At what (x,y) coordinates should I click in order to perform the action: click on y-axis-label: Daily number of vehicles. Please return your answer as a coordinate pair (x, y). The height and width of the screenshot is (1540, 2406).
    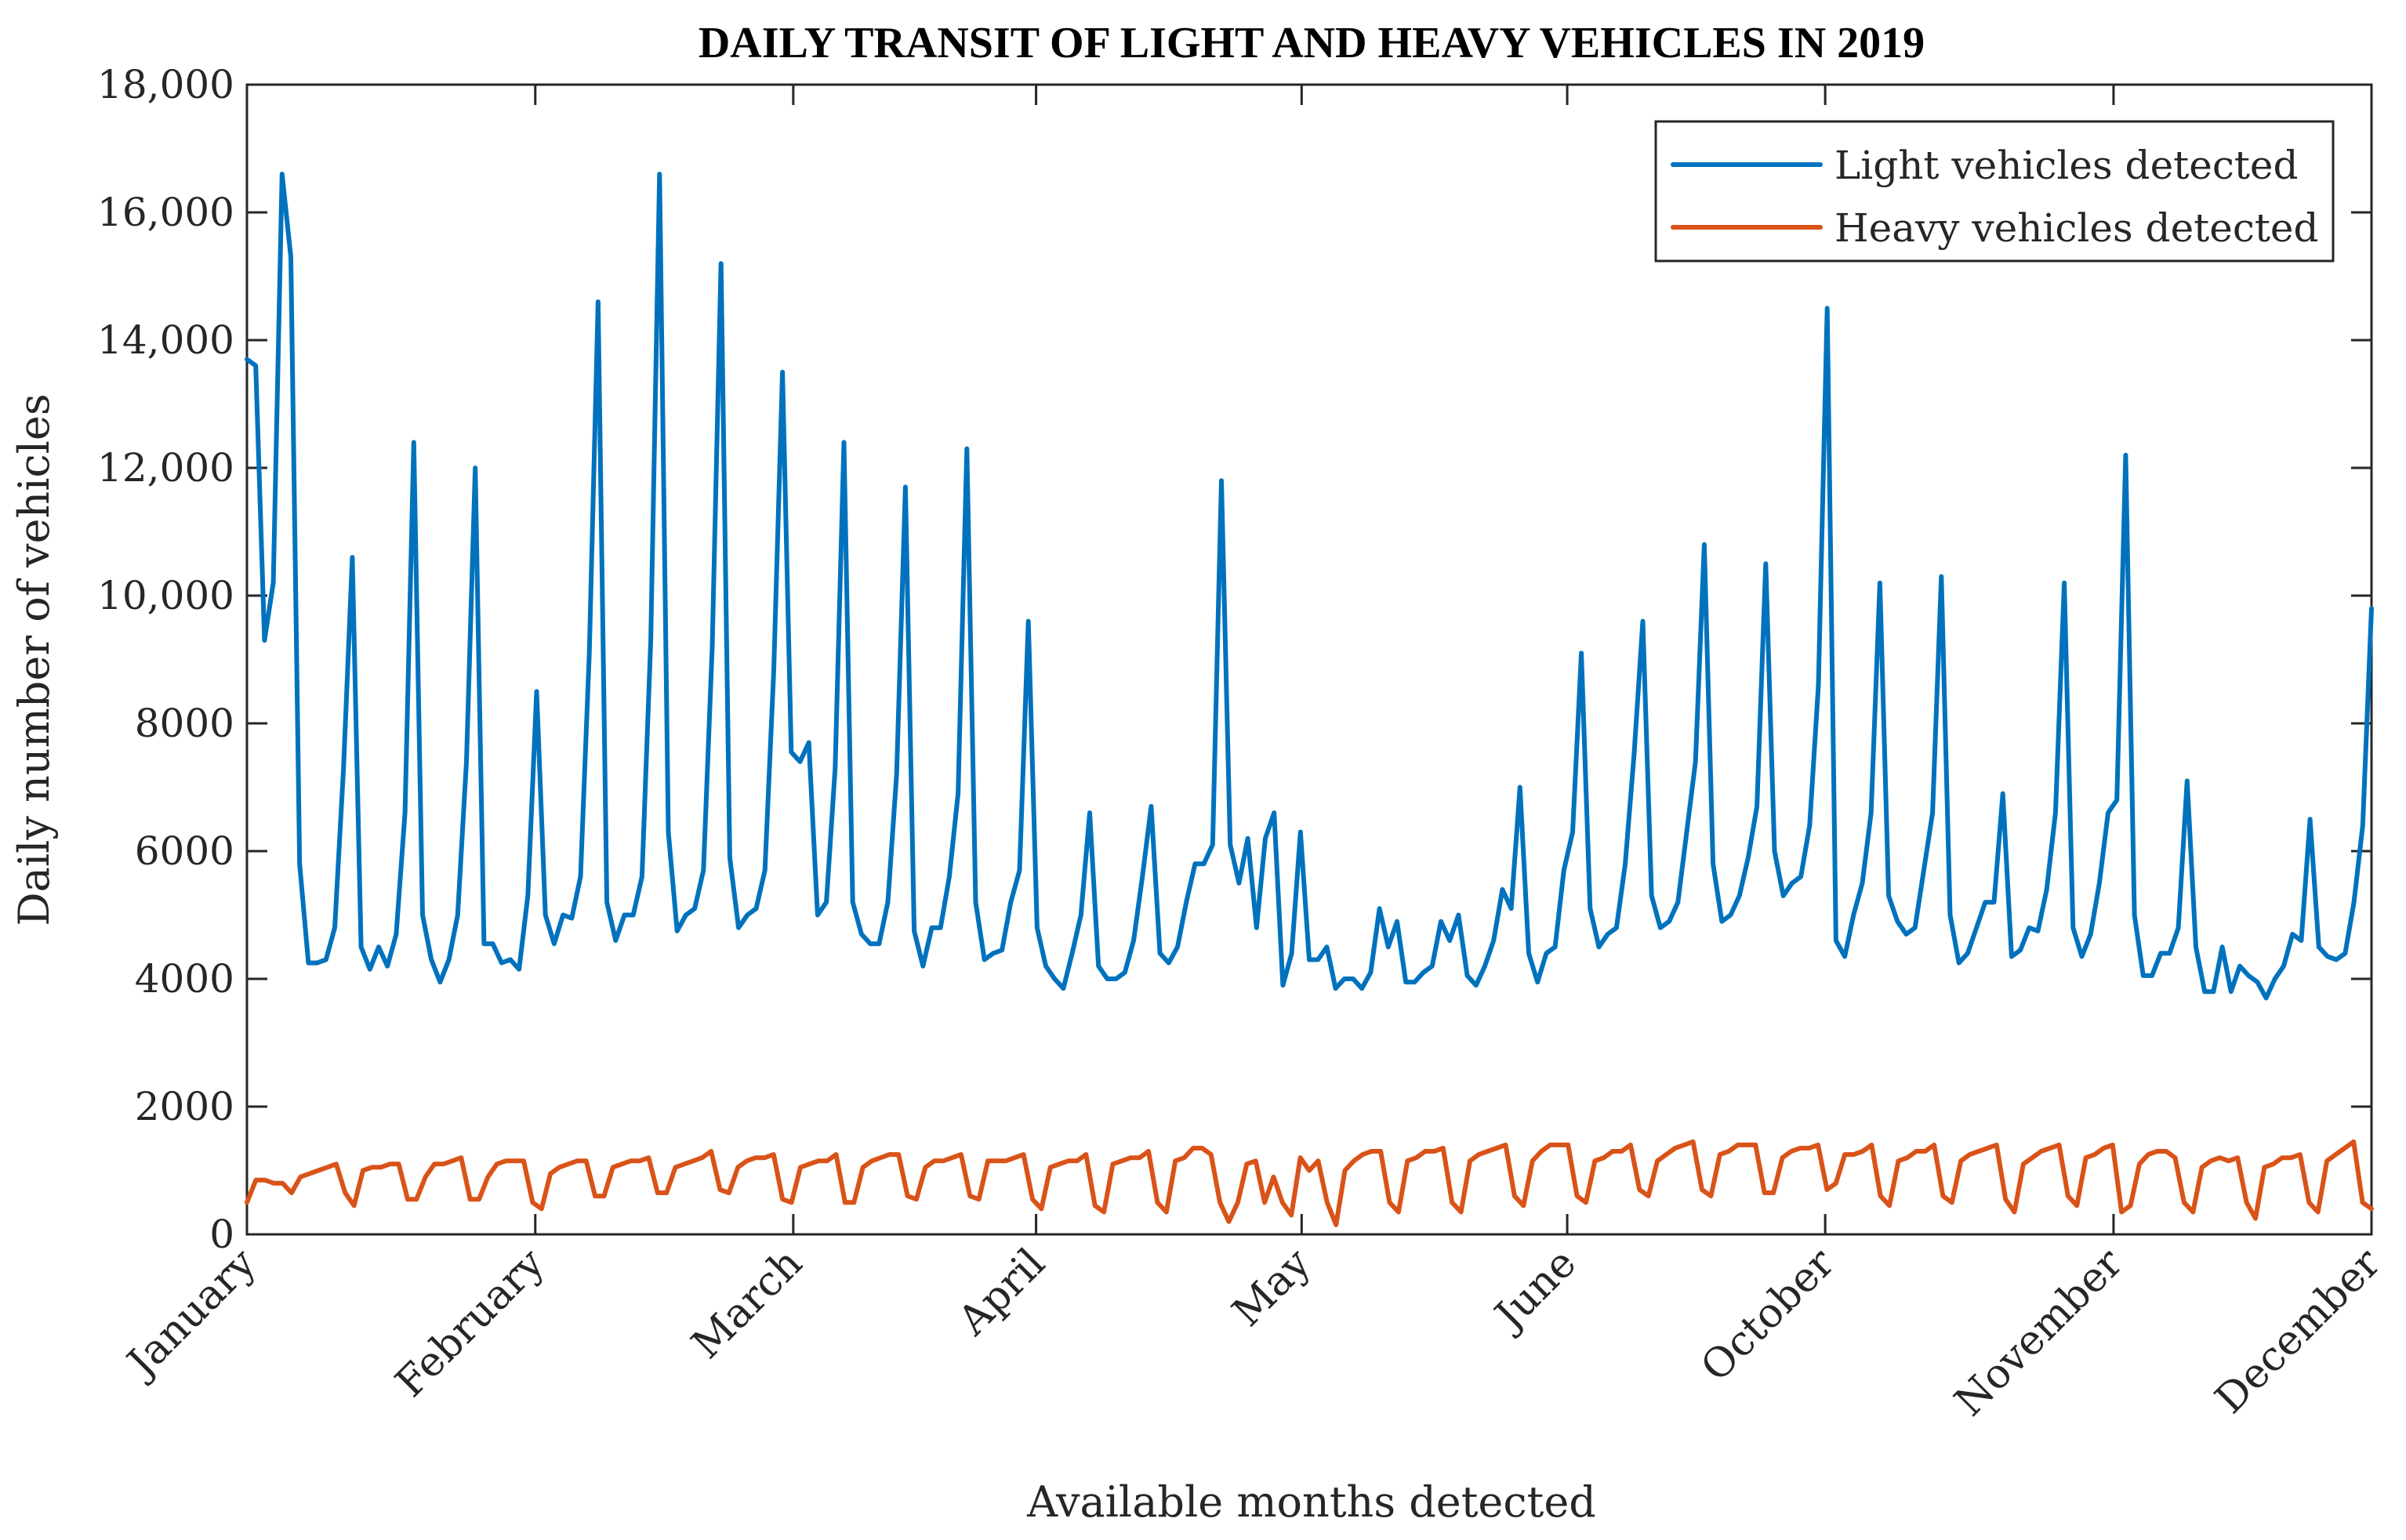
    Looking at the image, I should click on (34, 659).